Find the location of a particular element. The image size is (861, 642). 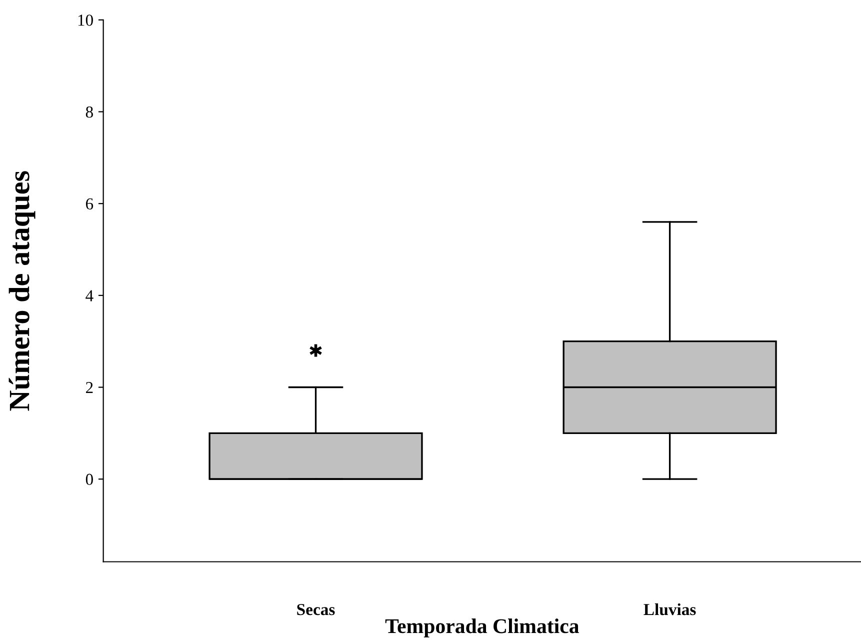

y-tick-label: 8 is located at coordinates (89, 112).